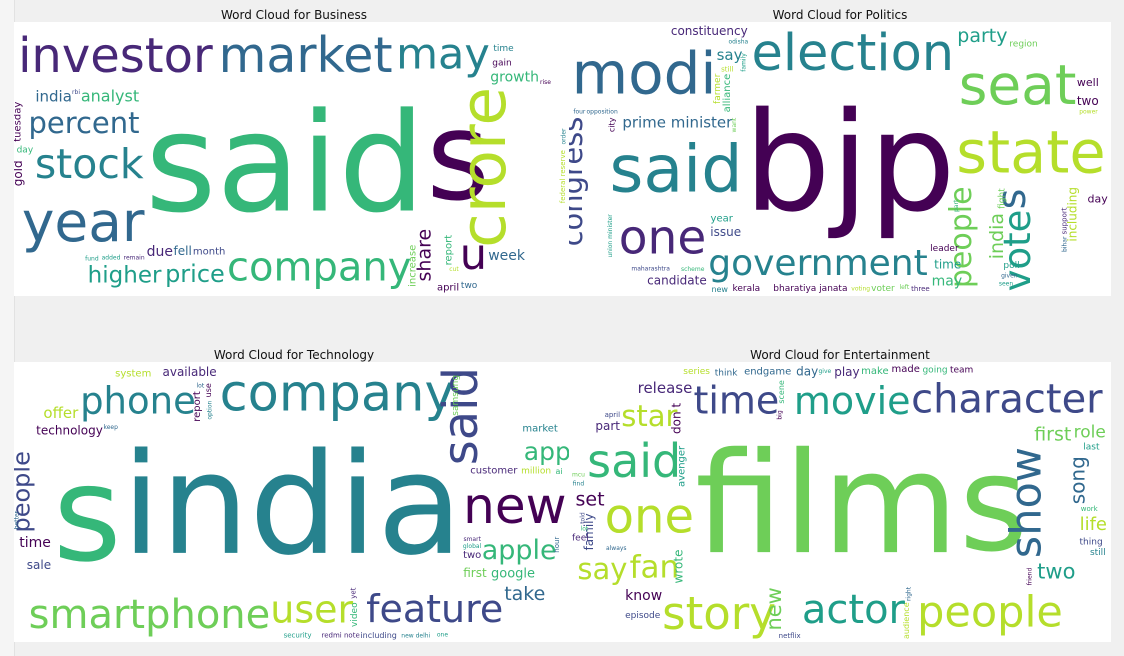 This screenshot has width=1124, height=656. What do you see at coordinates (767, 371) in the screenshot?
I see `word-endgame: endgame` at bounding box center [767, 371].